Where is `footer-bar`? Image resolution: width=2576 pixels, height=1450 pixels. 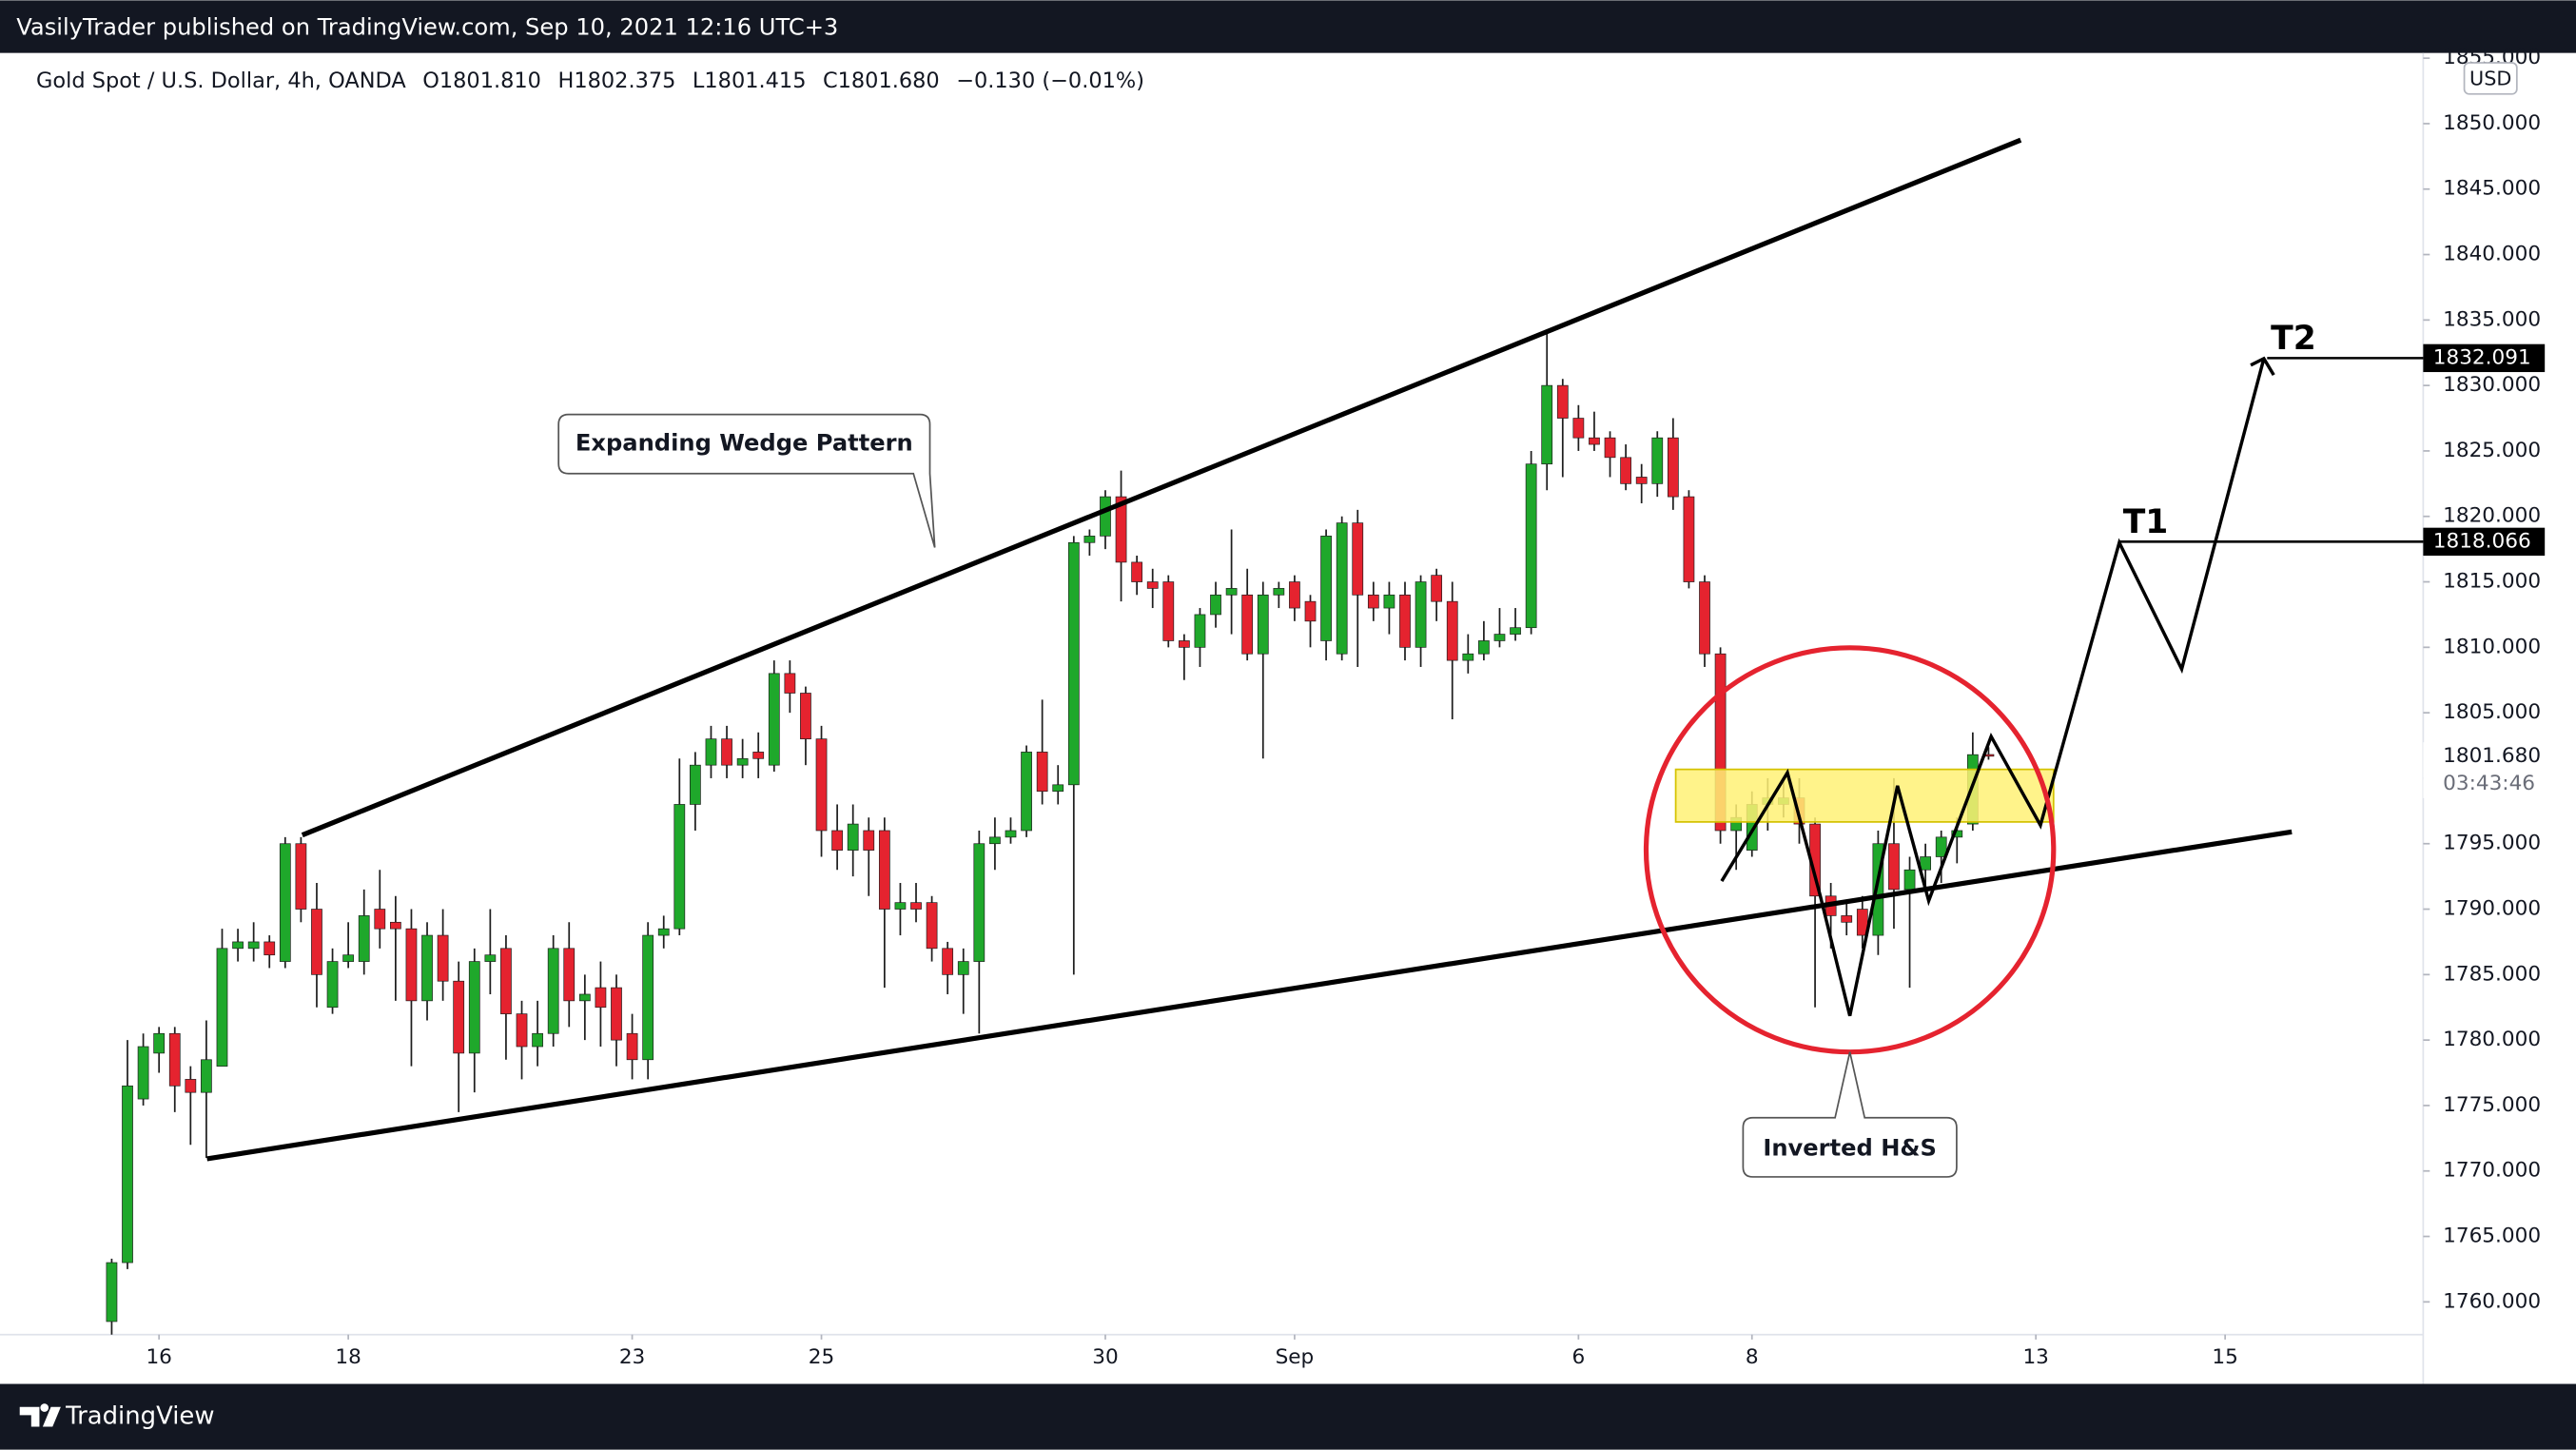 footer-bar is located at coordinates (1288, 1416).